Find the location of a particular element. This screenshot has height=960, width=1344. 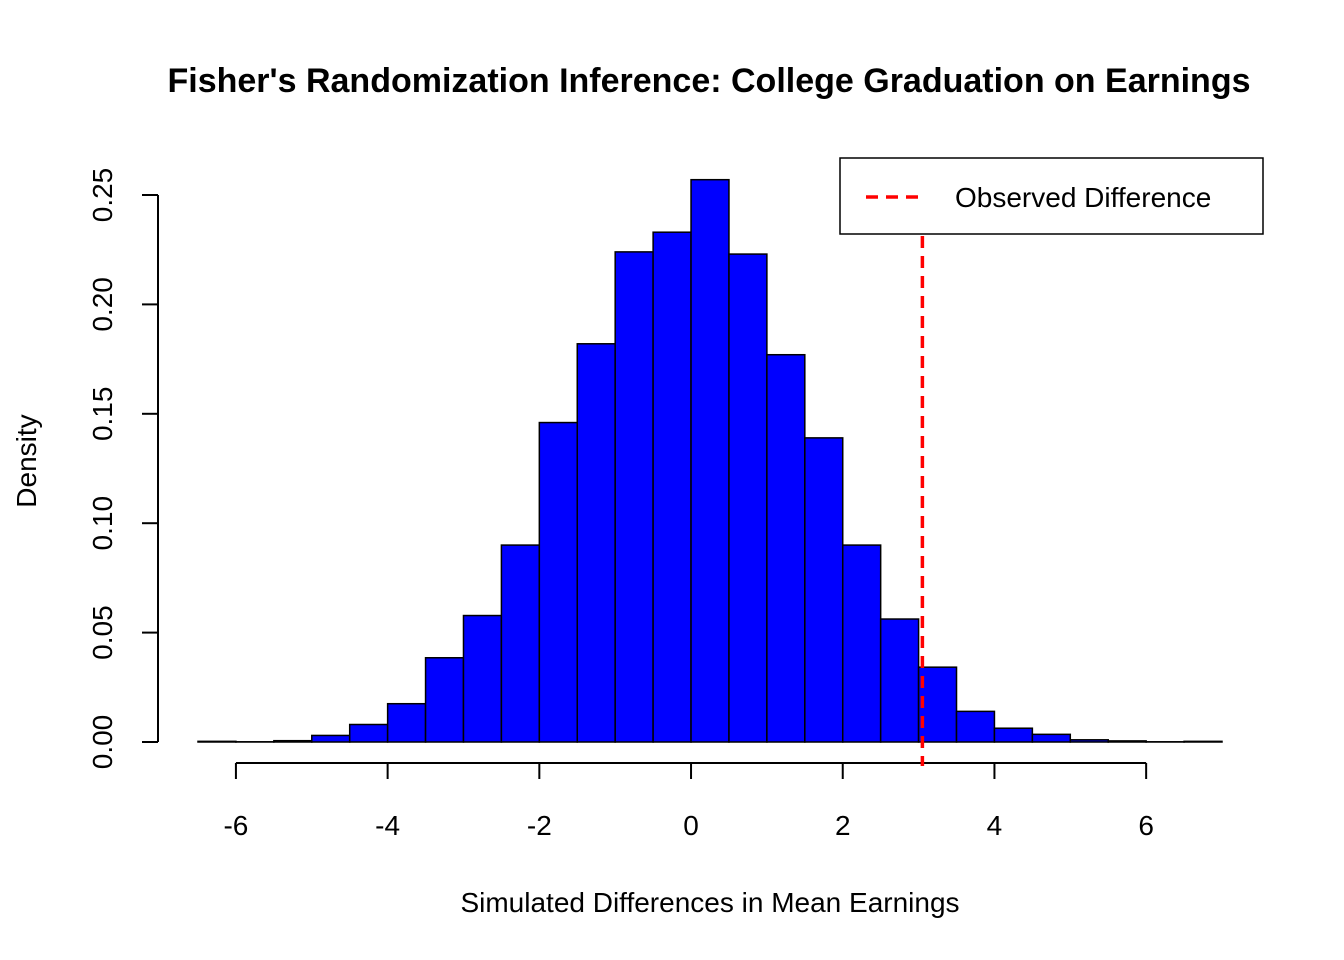

x-tick-label: 2 is located at coordinates (843, 825).